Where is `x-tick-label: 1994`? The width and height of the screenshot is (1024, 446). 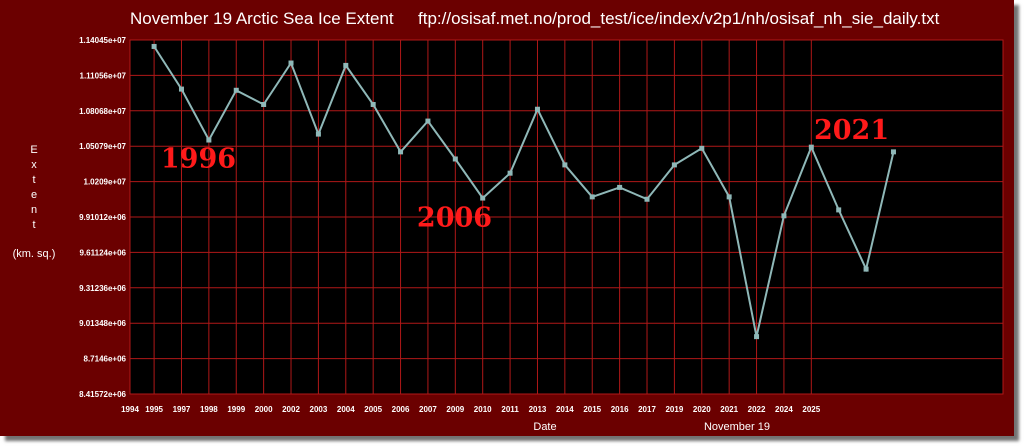
x-tick-label: 1994 is located at coordinates (130, 409).